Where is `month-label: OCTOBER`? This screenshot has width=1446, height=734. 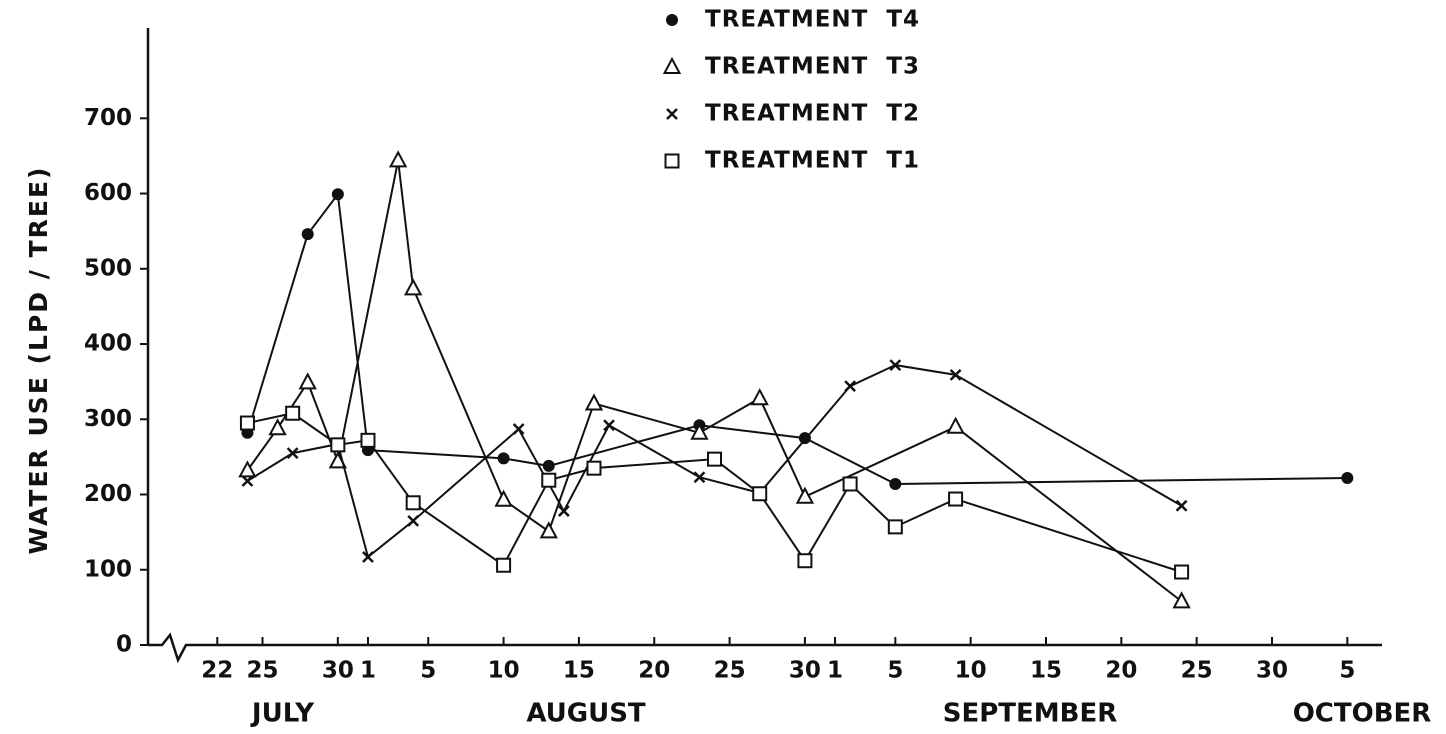 month-label: OCTOBER is located at coordinates (1362, 714).